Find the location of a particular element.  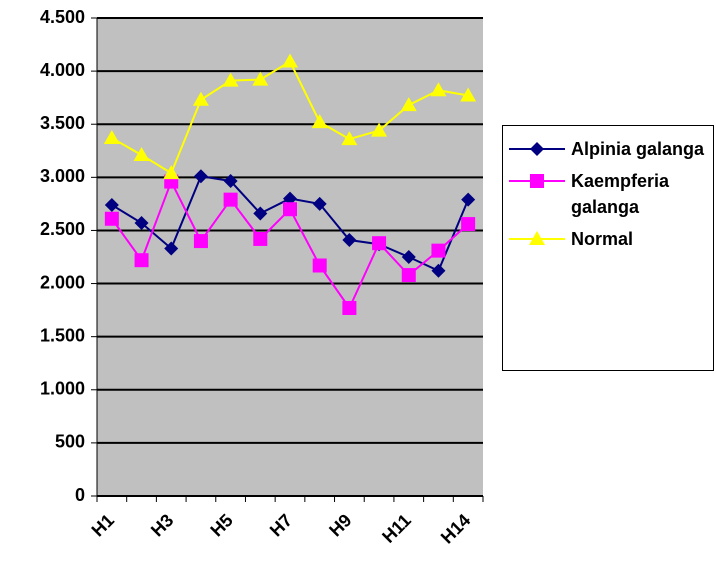

x-tick-label: H11 is located at coordinates (396, 528).